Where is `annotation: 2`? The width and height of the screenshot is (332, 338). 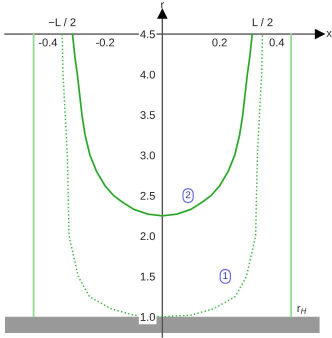
annotation: 2 is located at coordinates (188, 194).